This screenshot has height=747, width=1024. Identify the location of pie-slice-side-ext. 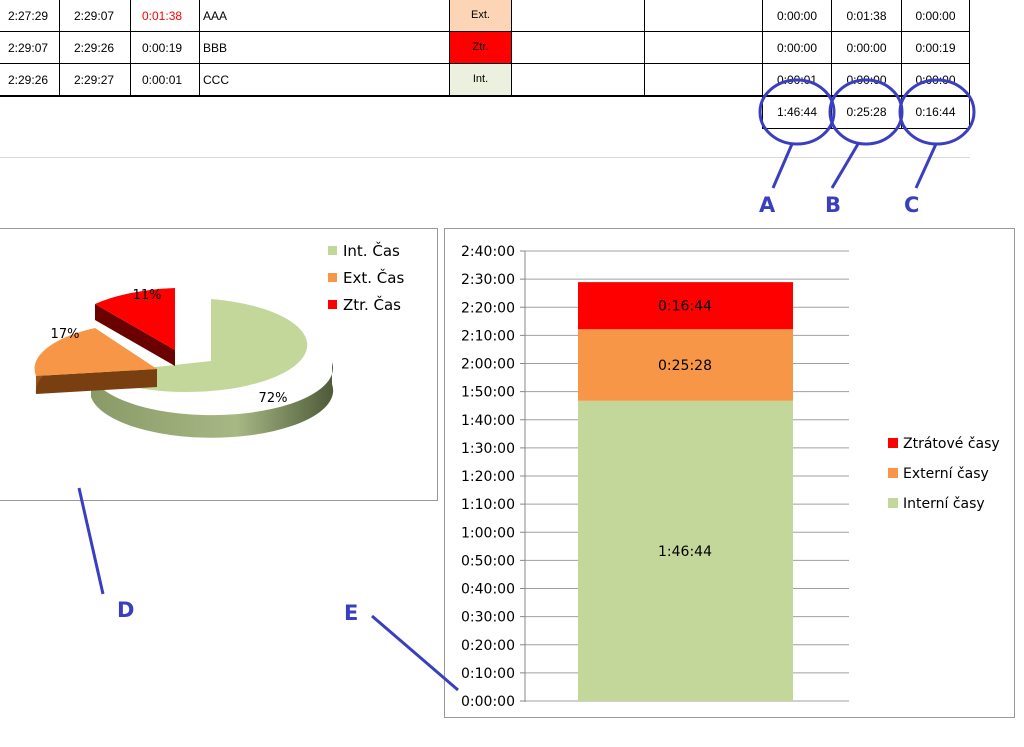
(96, 381).